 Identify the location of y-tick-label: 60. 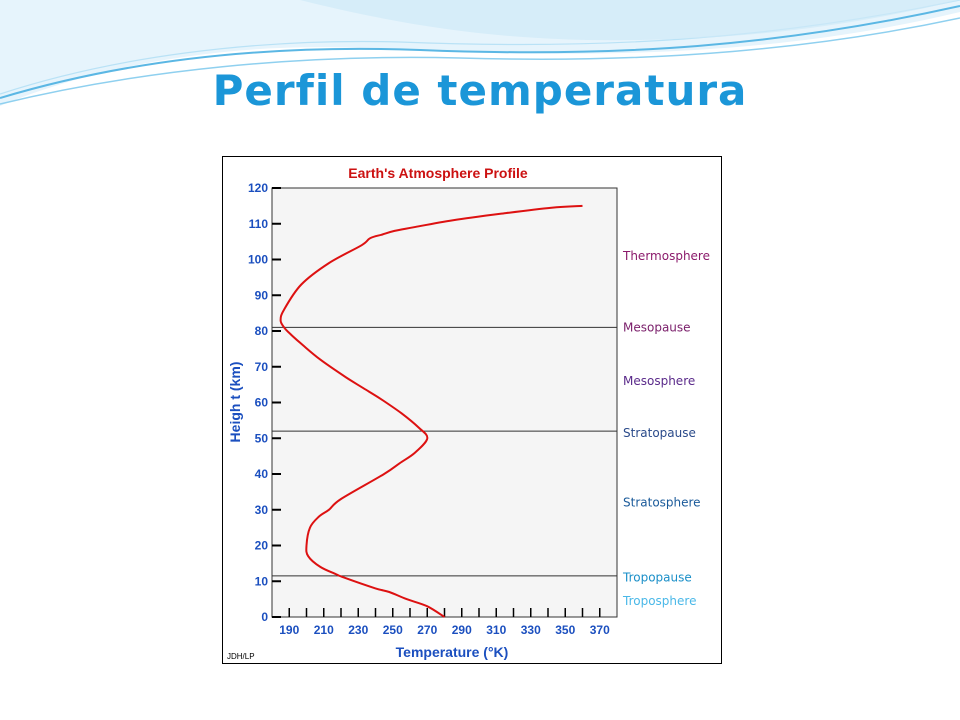
(262, 403).